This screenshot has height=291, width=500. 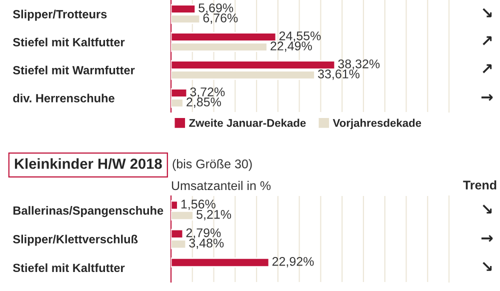 What do you see at coordinates (88, 164) in the screenshot?
I see `chart-title: Kleinkinder H/W 2018` at bounding box center [88, 164].